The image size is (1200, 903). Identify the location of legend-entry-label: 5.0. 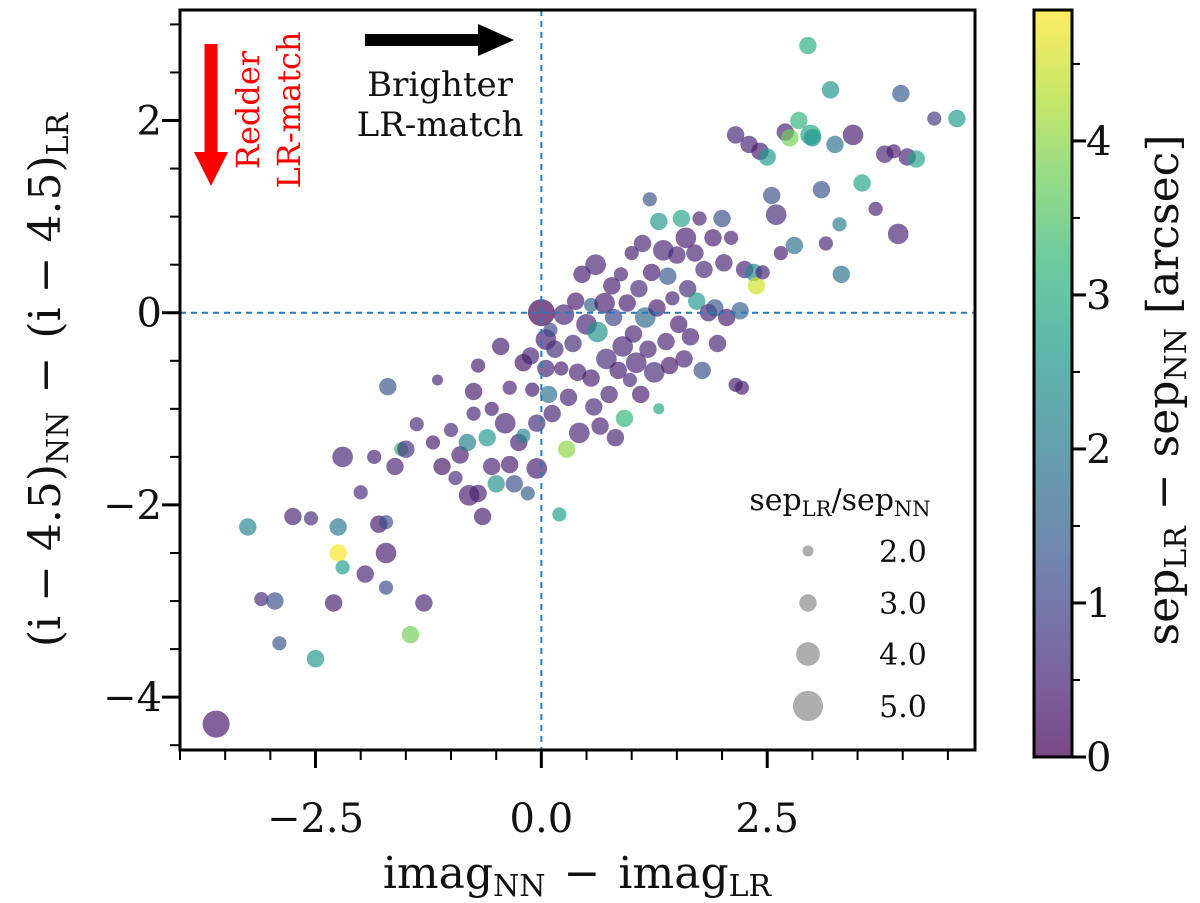
(903, 707).